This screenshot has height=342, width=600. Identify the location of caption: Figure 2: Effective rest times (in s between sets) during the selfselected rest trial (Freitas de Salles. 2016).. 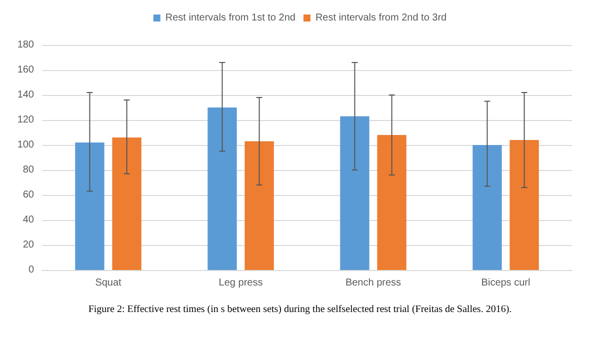
(300, 309).